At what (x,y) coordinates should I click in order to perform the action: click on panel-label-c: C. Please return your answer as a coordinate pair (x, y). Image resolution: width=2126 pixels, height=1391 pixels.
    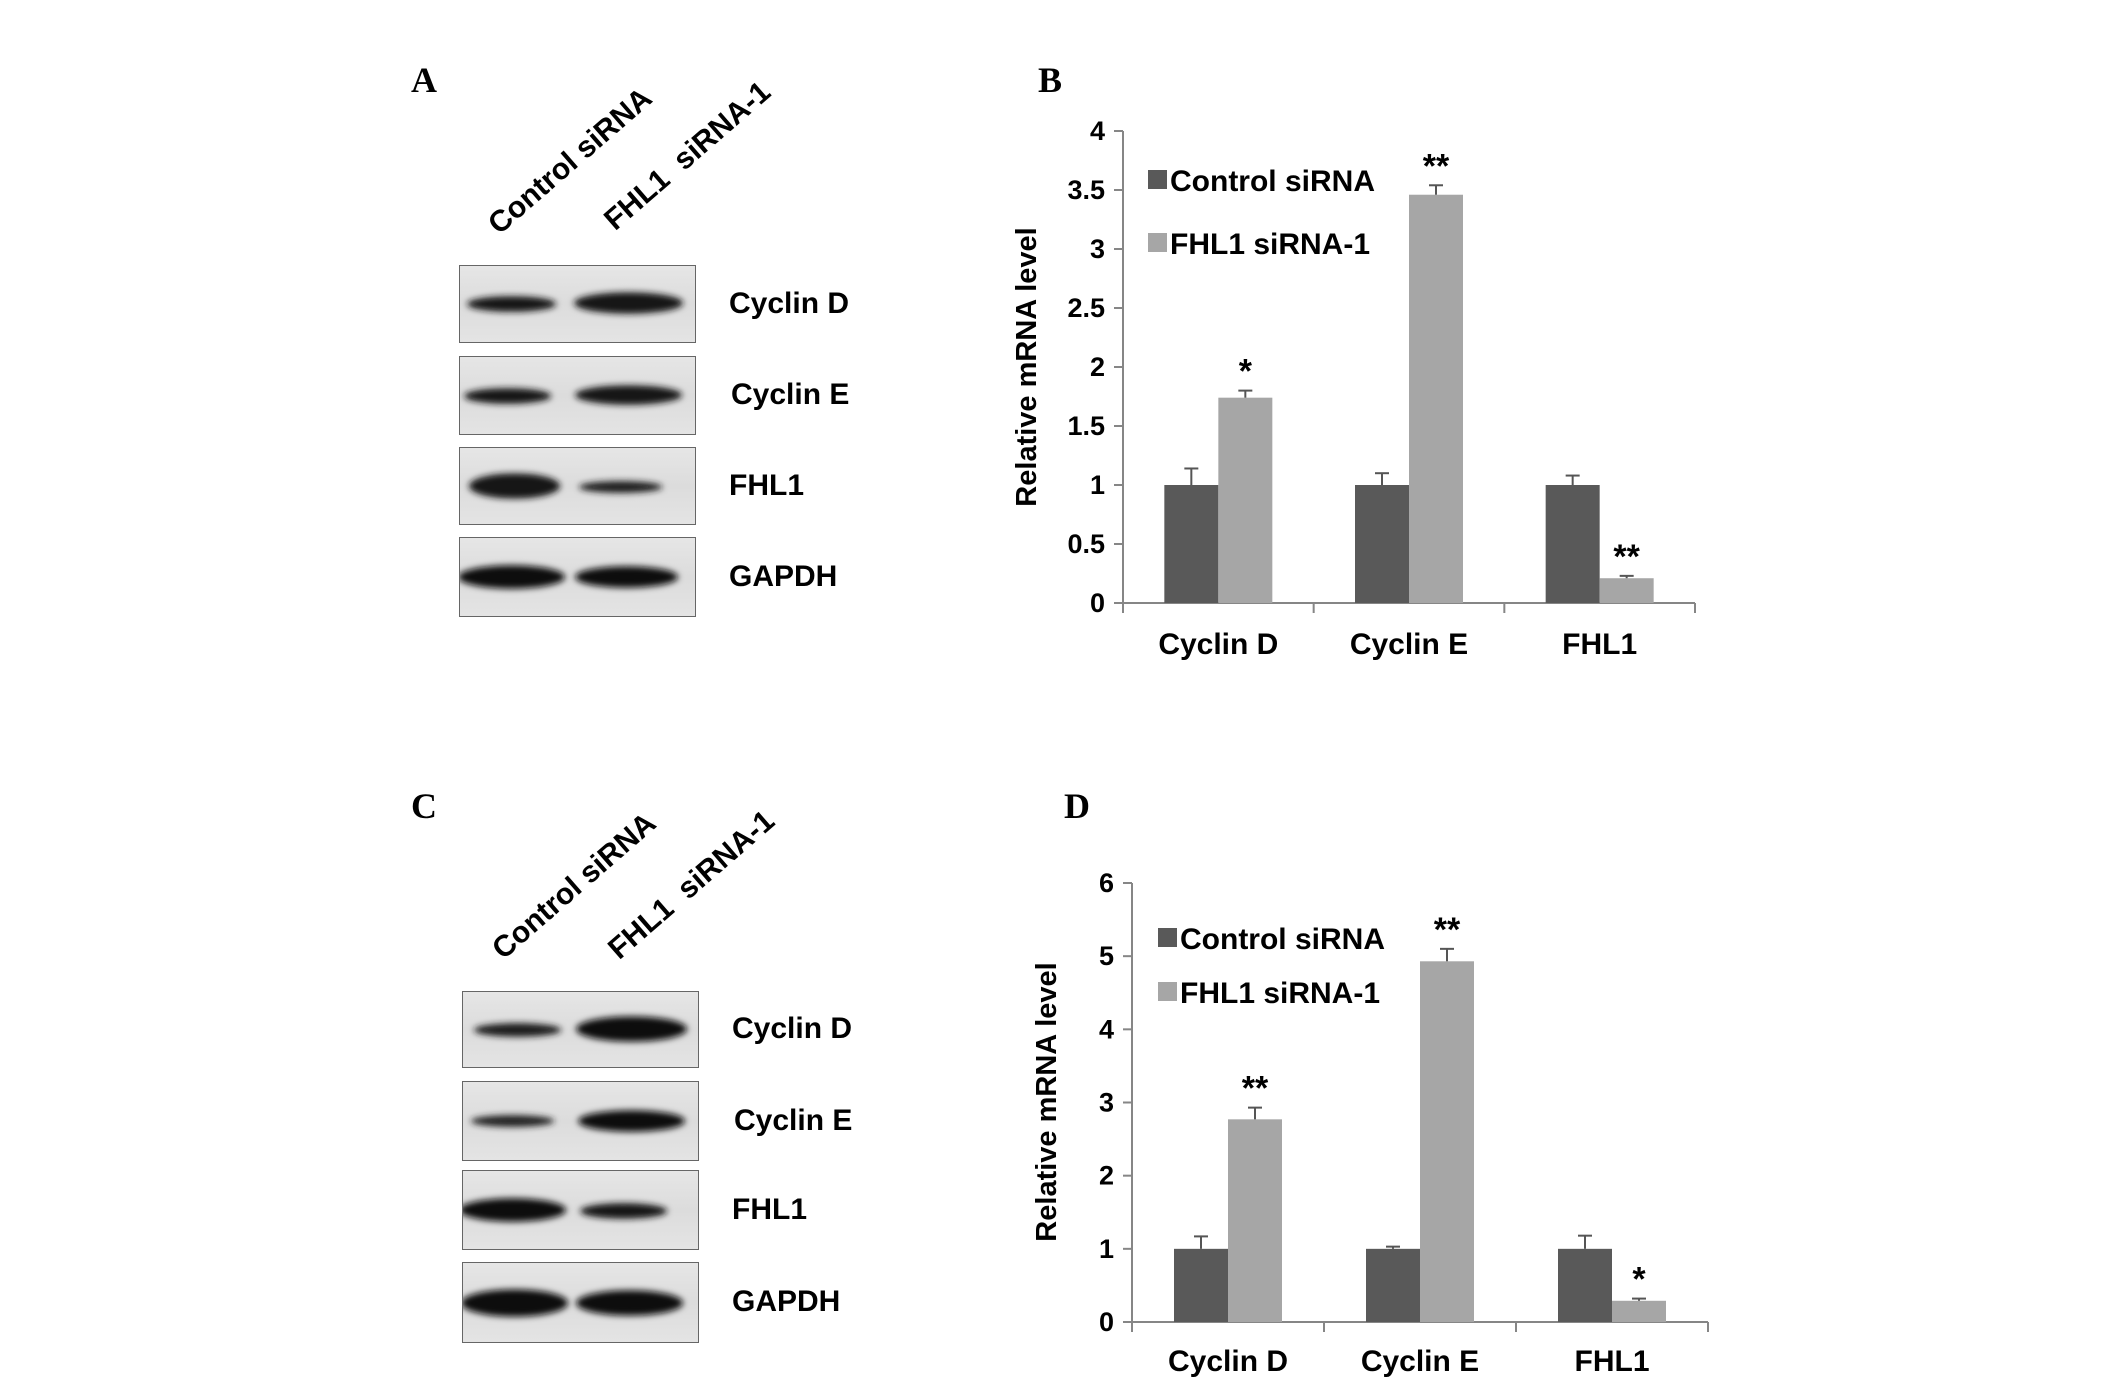
    Looking at the image, I should click on (424, 806).